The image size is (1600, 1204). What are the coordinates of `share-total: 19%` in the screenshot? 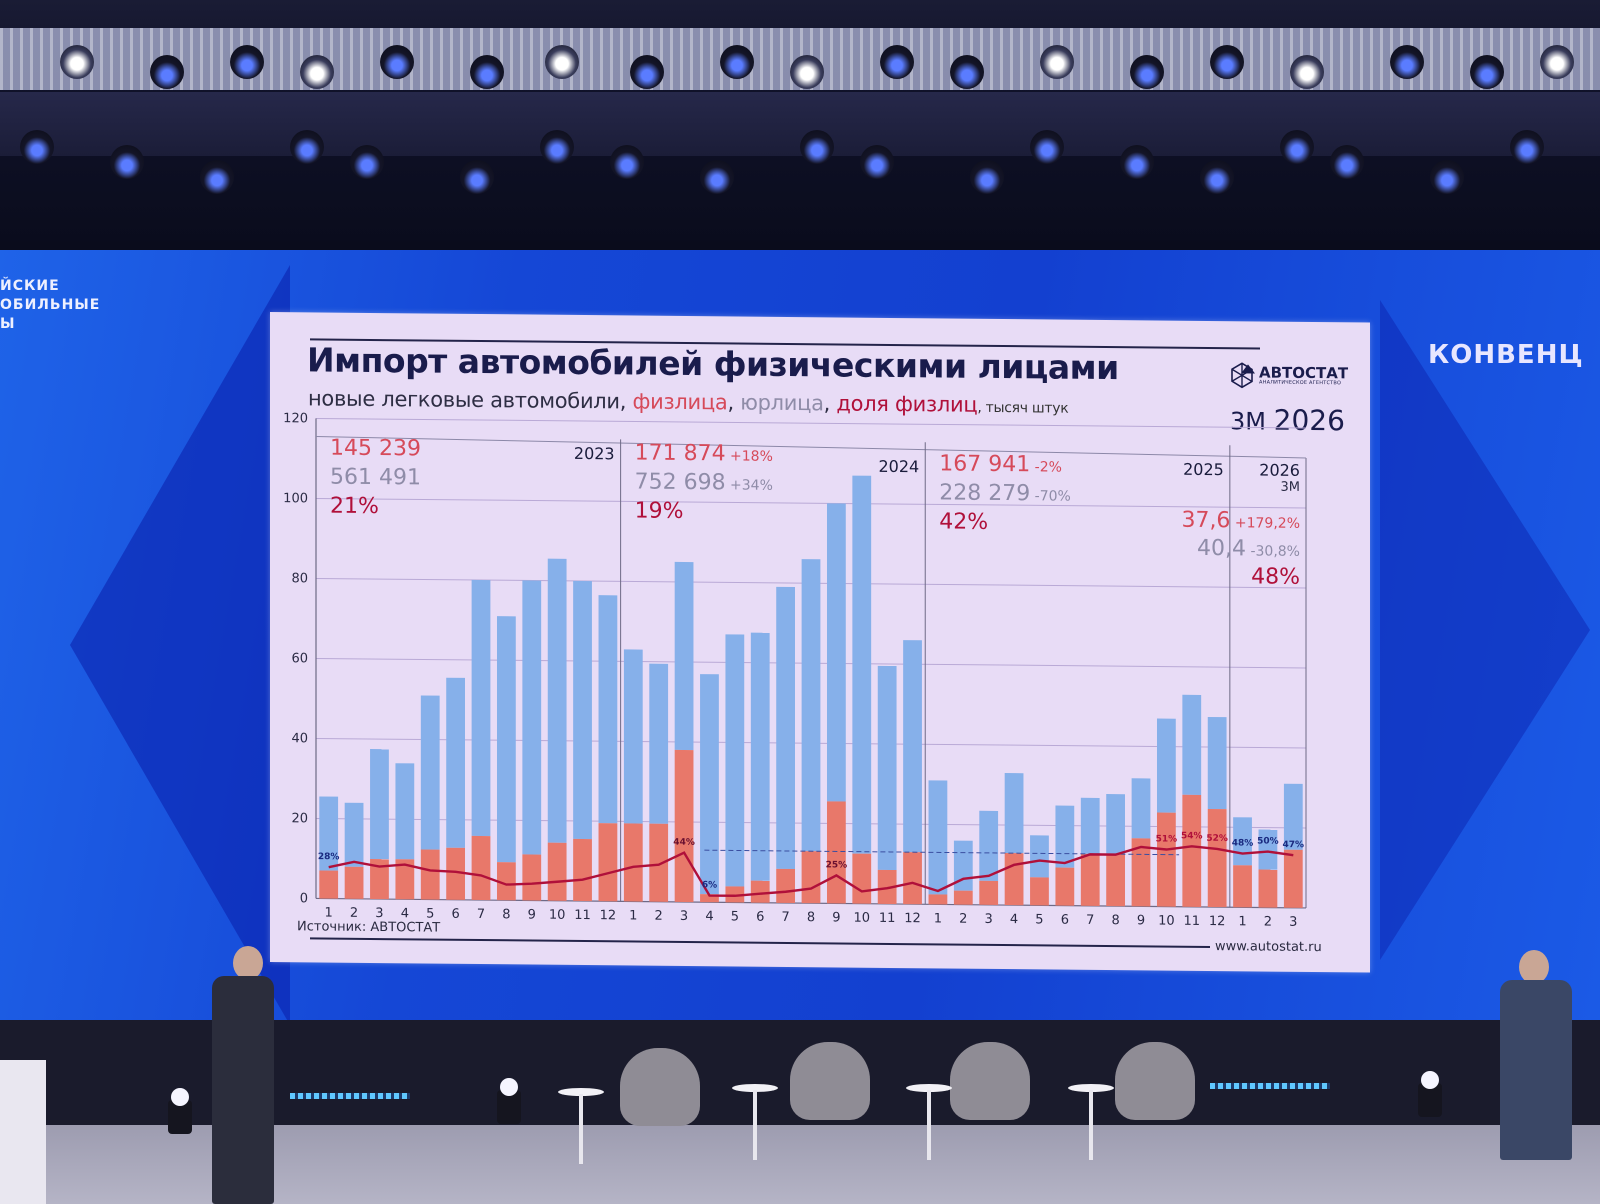 It's located at (659, 511).